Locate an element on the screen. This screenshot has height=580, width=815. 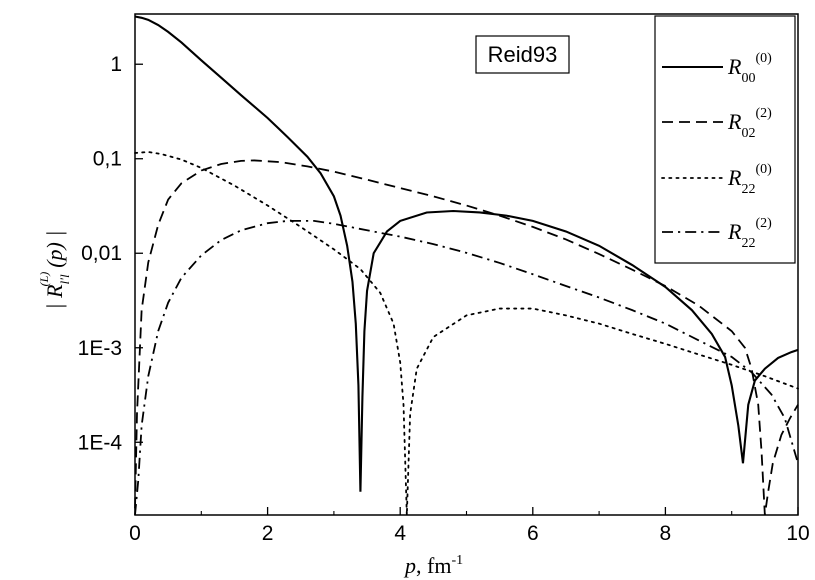
y-axis-label-right: (p) | is located at coordinates (54, 249).